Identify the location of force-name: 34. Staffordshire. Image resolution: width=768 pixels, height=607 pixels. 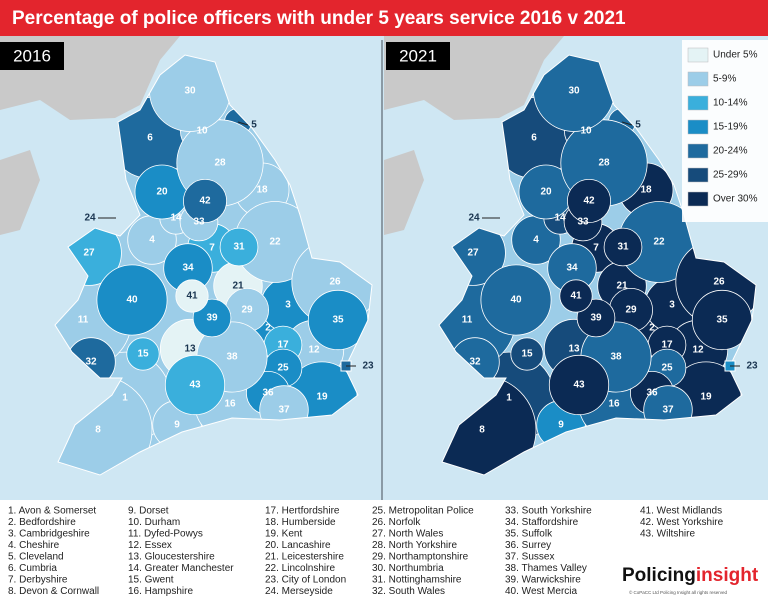
(542, 522).